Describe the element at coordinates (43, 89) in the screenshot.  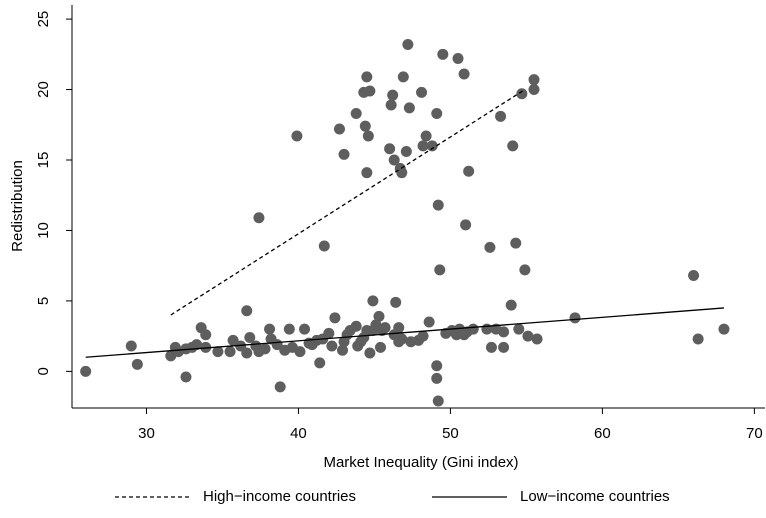
I see `y-tick-label: 20` at that location.